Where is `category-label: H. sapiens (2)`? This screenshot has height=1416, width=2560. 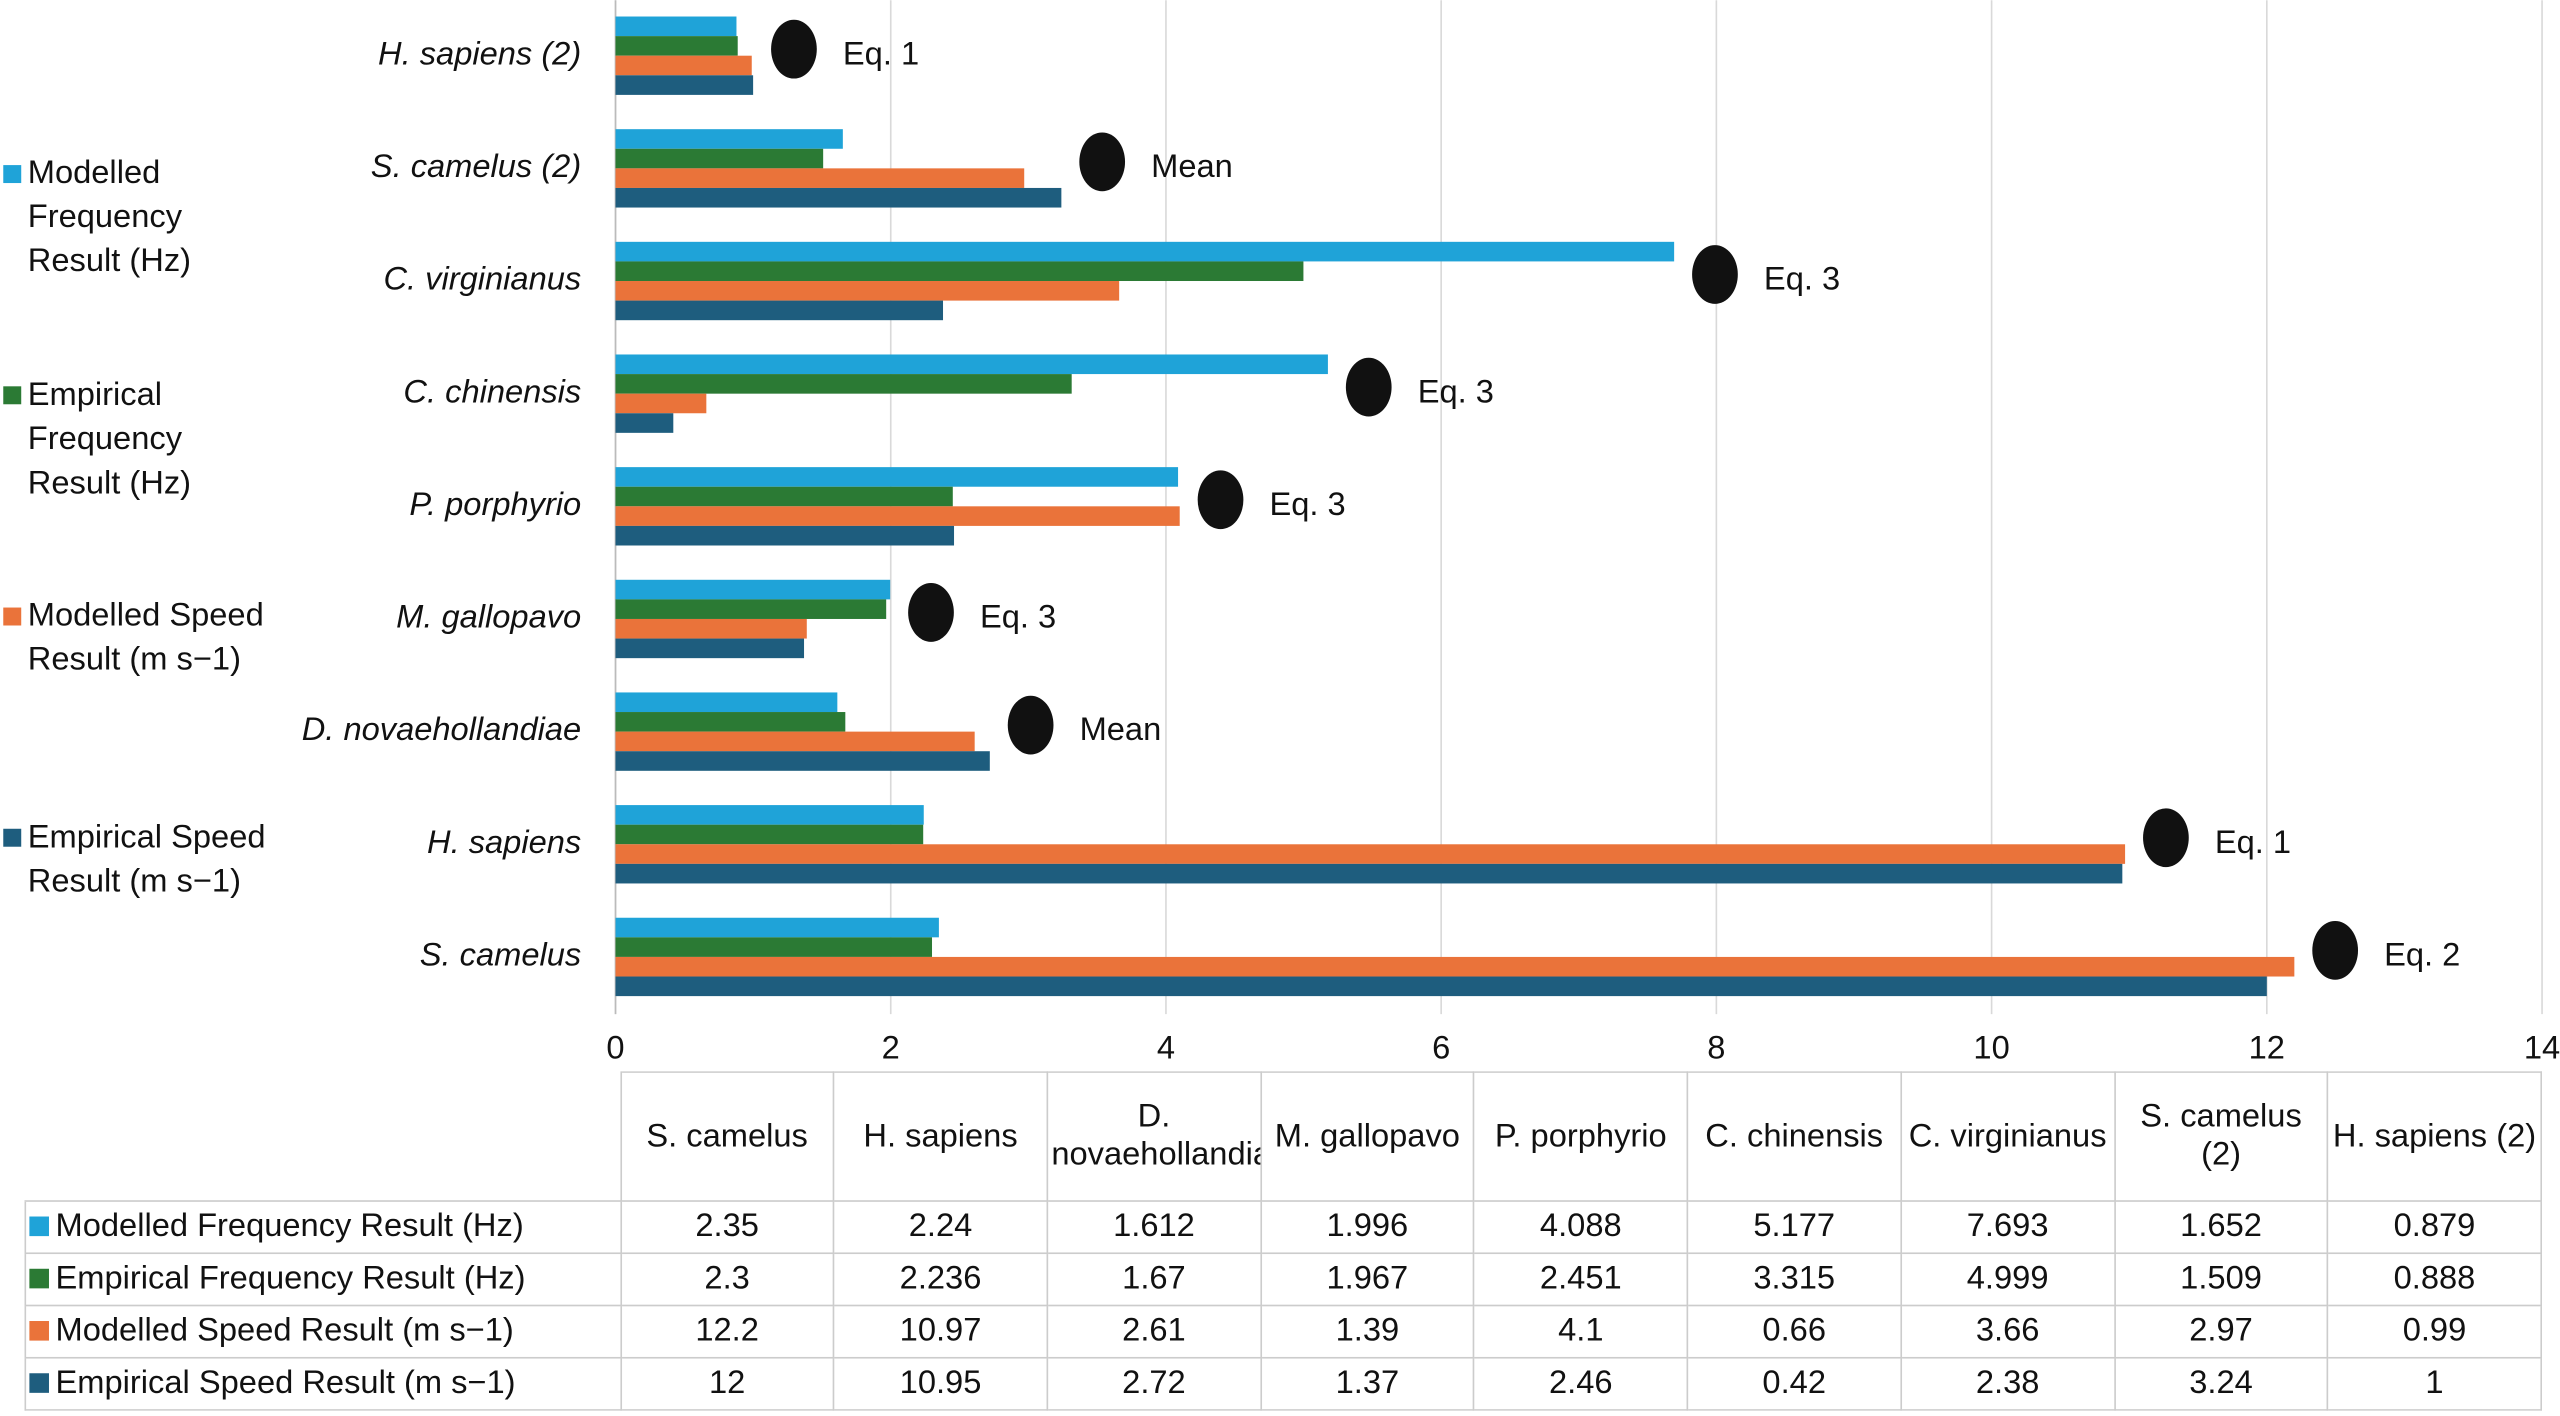 category-label: H. sapiens (2) is located at coordinates (479, 52).